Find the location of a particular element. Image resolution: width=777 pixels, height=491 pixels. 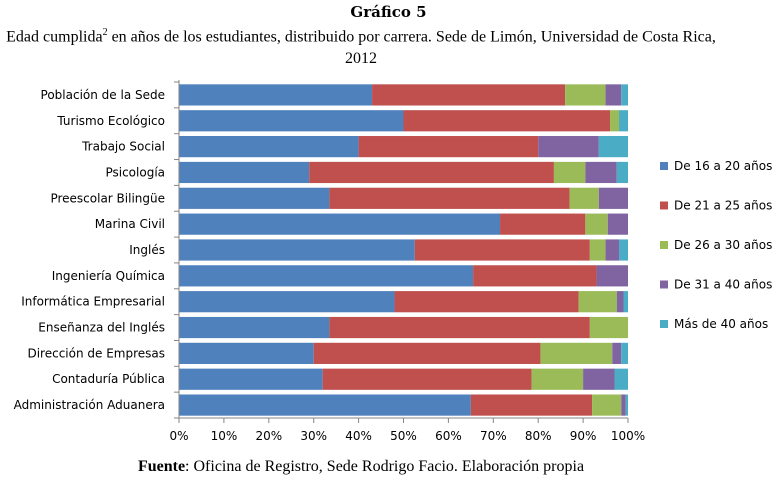

category-label: Enseñanza del Inglés is located at coordinates (101, 328).